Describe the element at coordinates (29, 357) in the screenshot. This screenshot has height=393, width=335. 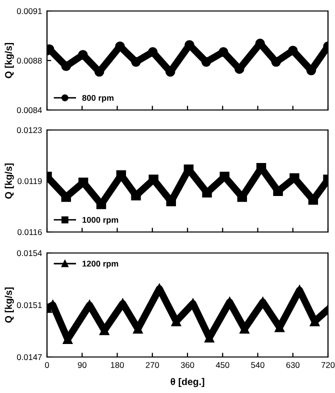
I see `y-tick-label: 0.0147` at that location.